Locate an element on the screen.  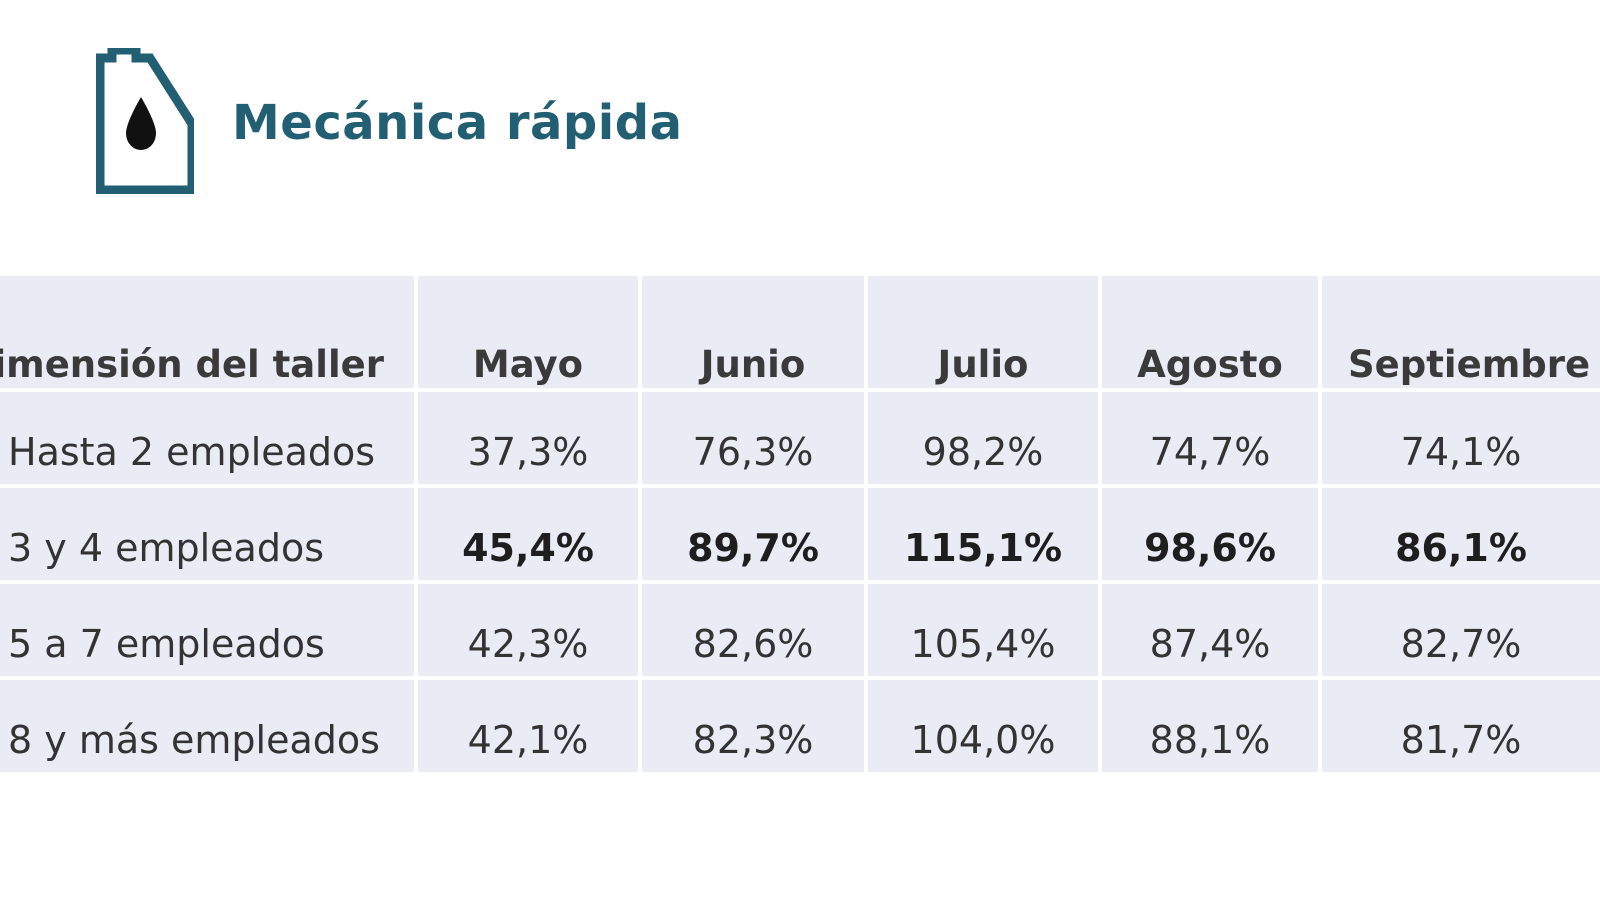
page-title: Mecánica rápida is located at coordinates (457, 123).